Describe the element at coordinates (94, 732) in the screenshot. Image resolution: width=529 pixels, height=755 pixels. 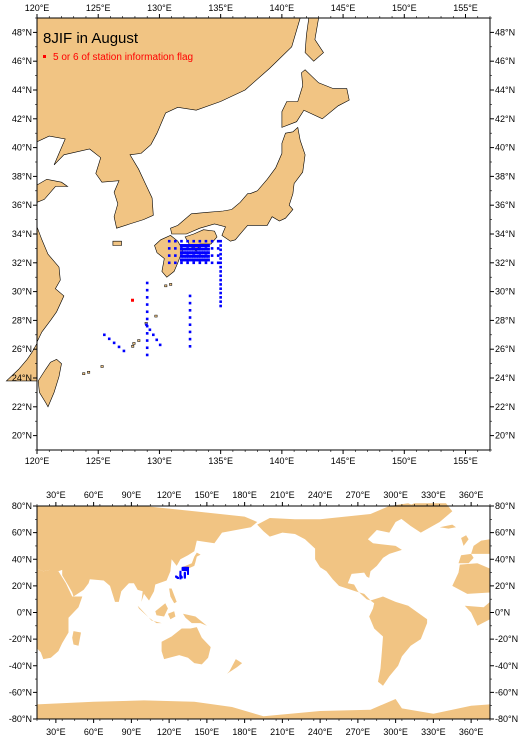
I see `world-lon-tick-label-bottom: 60°E` at that location.